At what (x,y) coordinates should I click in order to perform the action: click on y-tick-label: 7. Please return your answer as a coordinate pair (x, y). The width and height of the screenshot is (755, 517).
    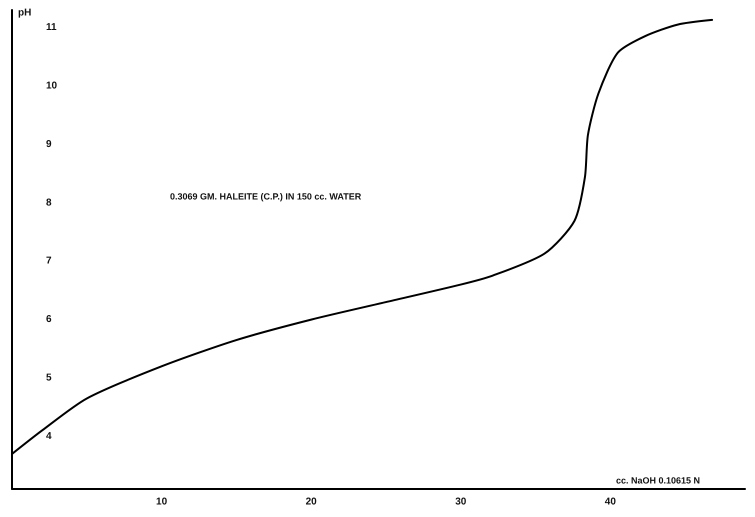
    Looking at the image, I should click on (49, 261).